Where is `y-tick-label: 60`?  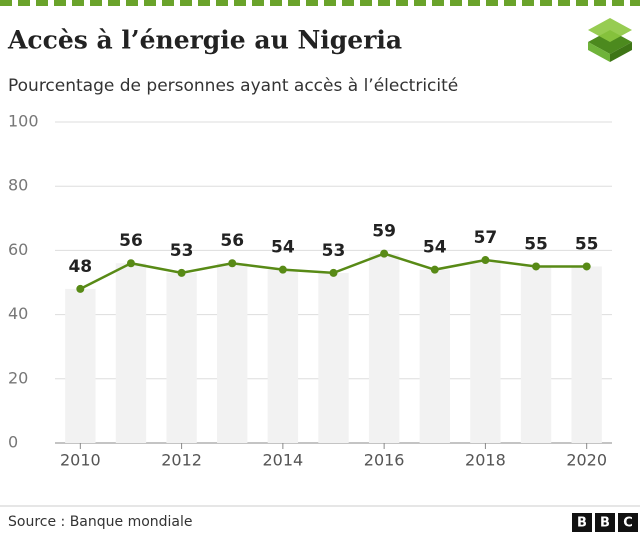
y-tick-label: 60 is located at coordinates (18, 249).